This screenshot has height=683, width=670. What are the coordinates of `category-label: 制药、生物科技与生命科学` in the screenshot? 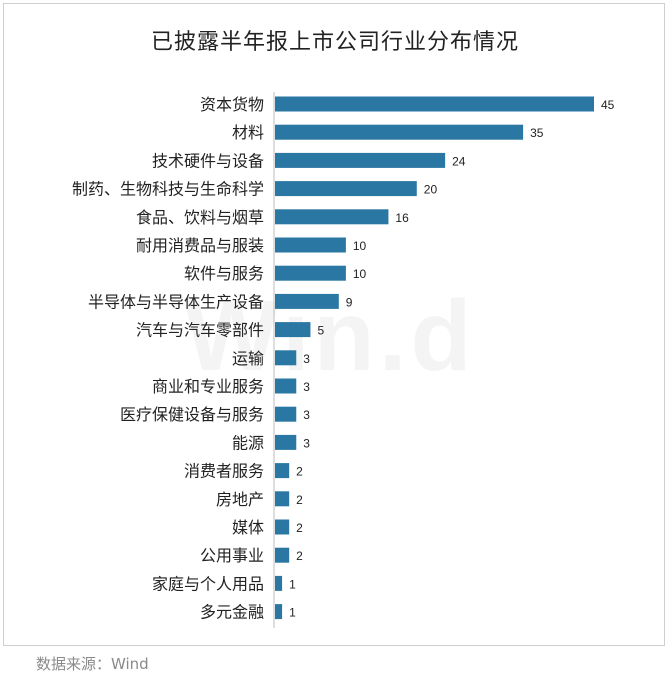 It's located at (168, 189).